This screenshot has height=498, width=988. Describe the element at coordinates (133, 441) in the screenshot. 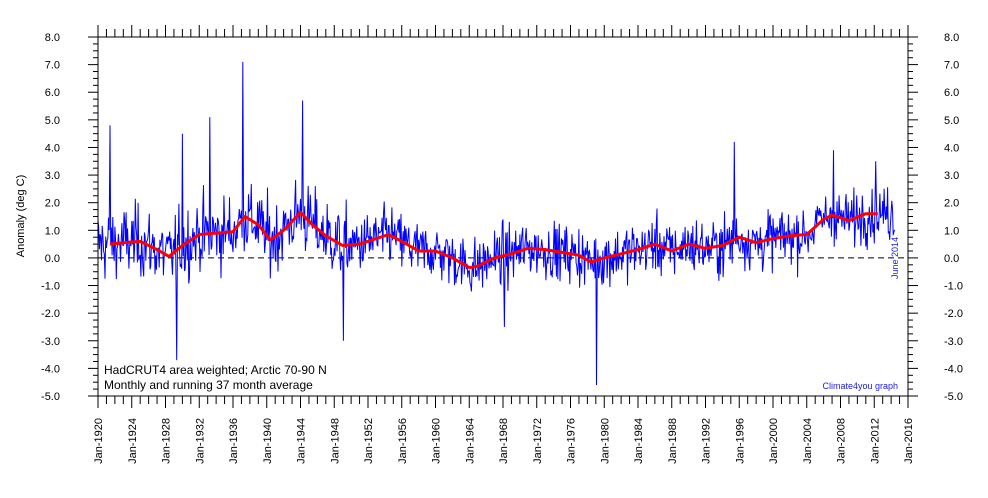

I see `x-tick-label: Jan-1924` at that location.